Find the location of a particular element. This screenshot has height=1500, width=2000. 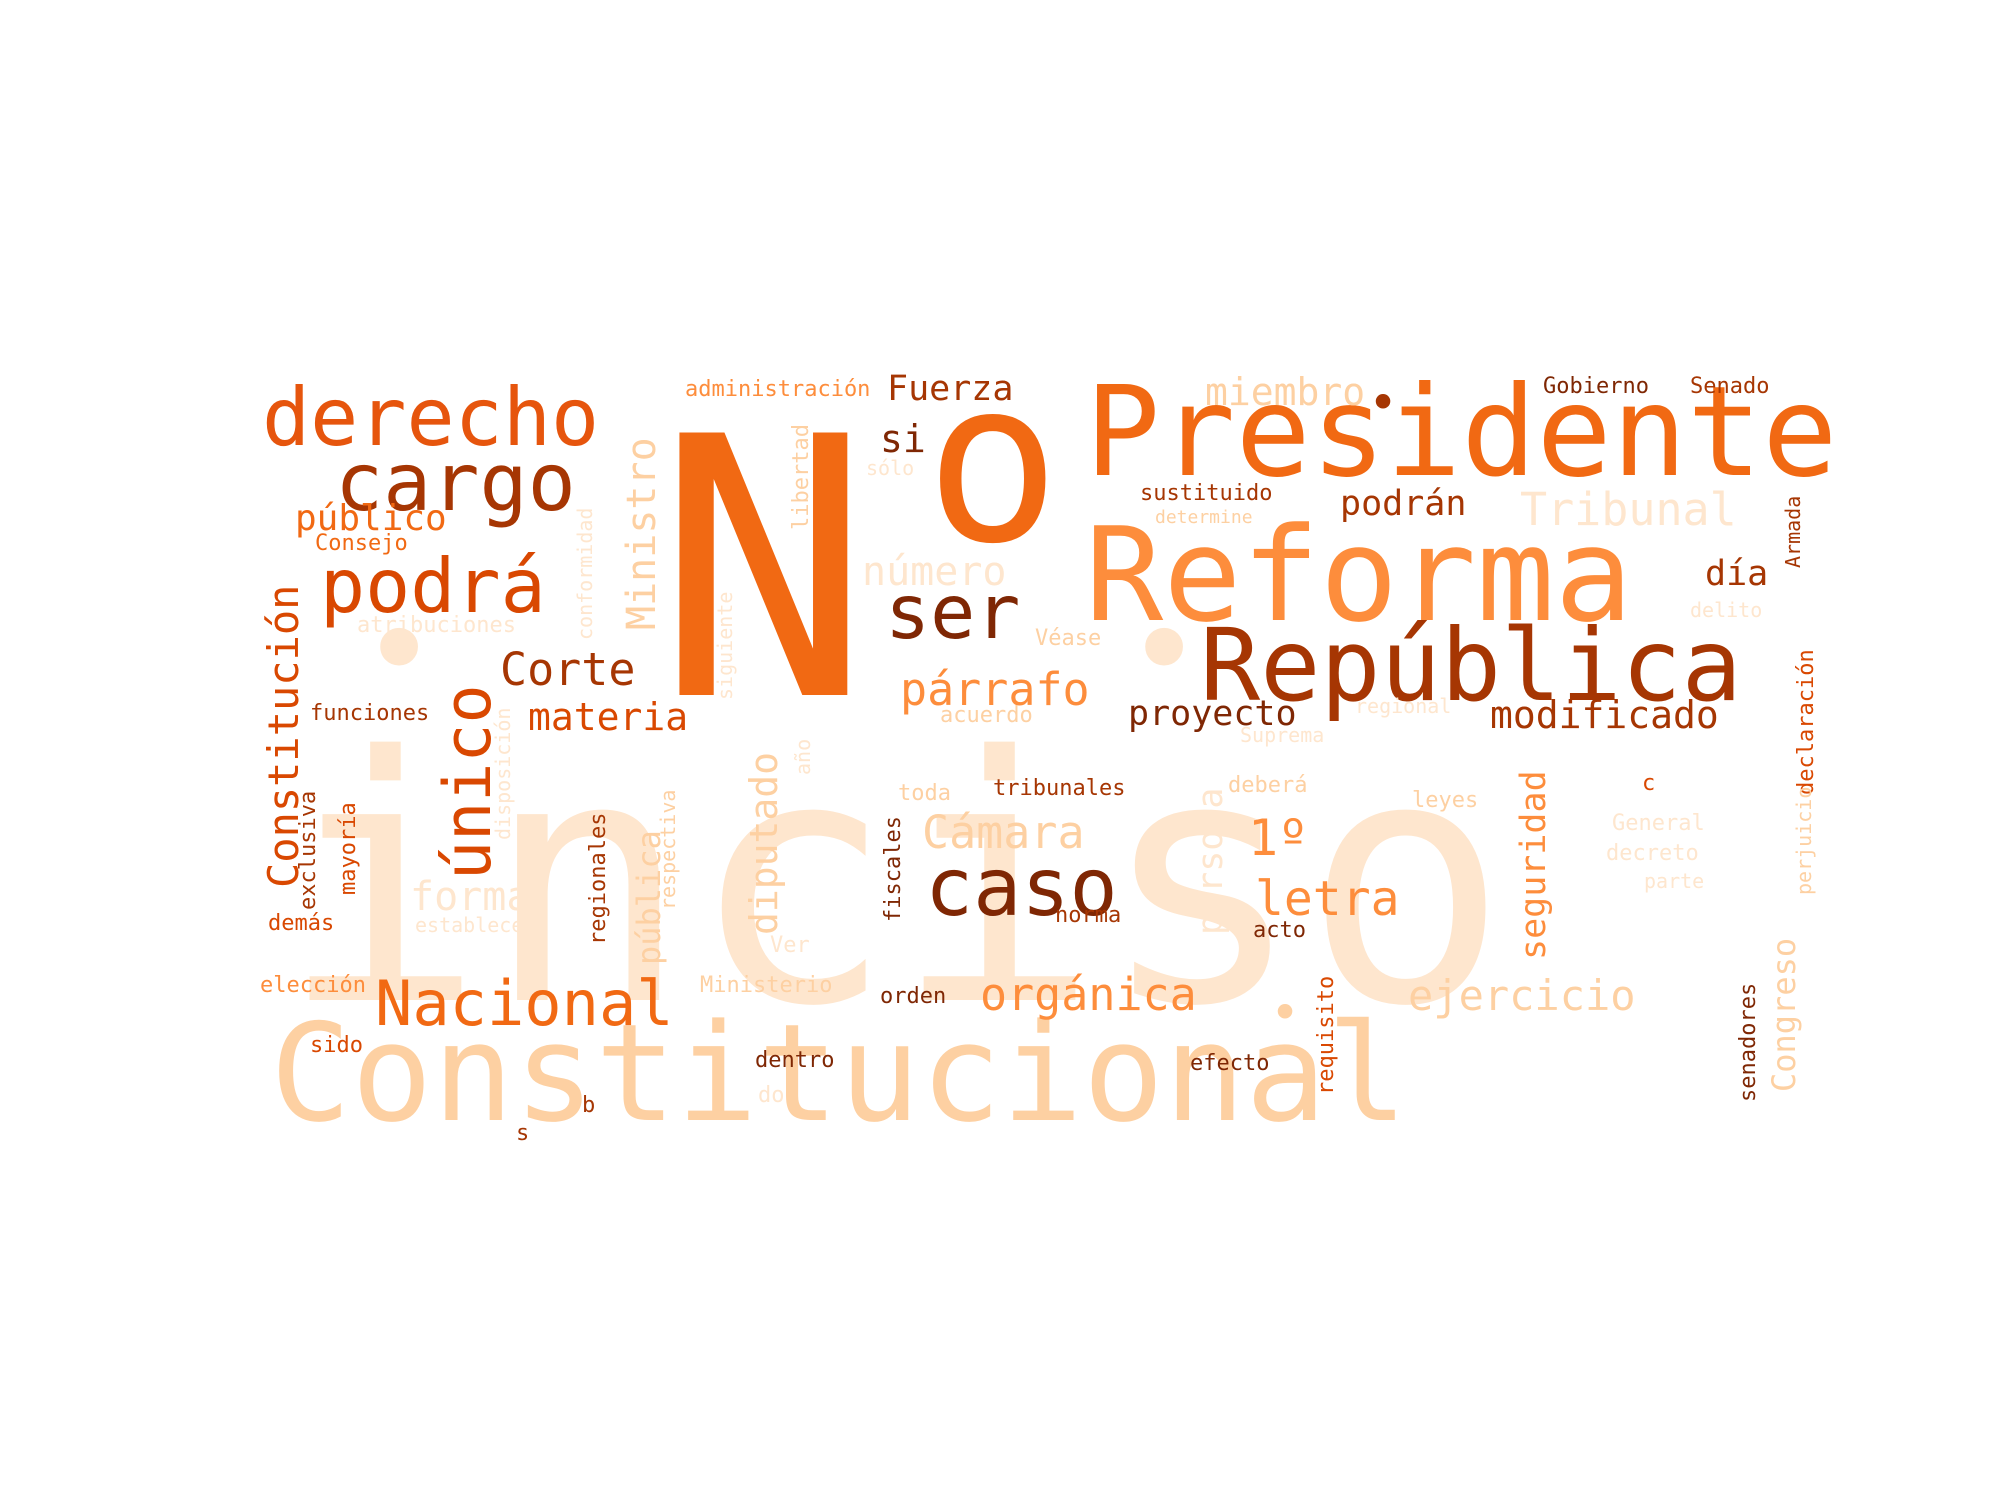

word-sido: sido is located at coordinates (336, 1045).